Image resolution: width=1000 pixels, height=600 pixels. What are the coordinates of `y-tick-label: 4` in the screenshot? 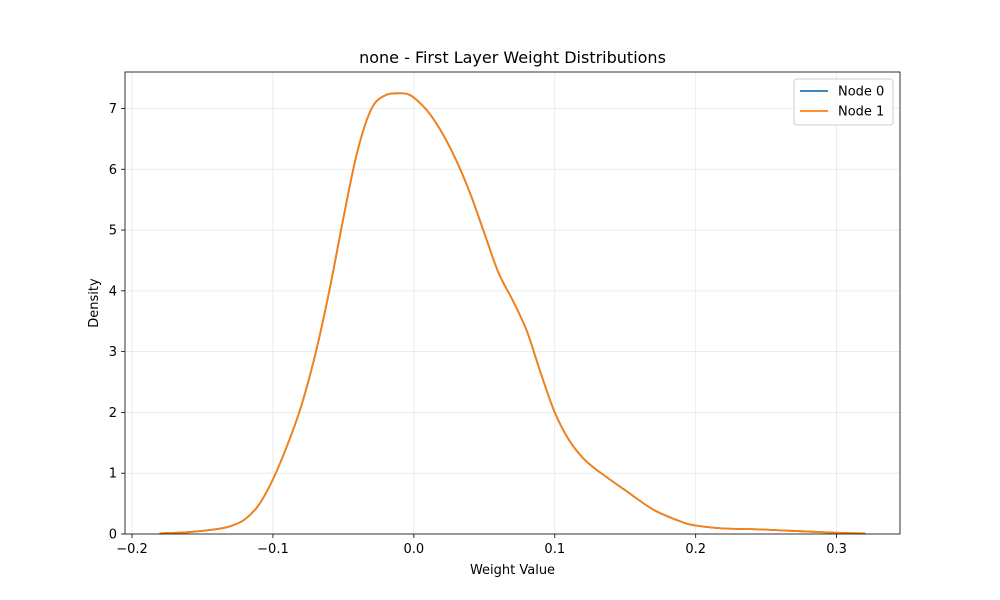 It's located at (113, 291).